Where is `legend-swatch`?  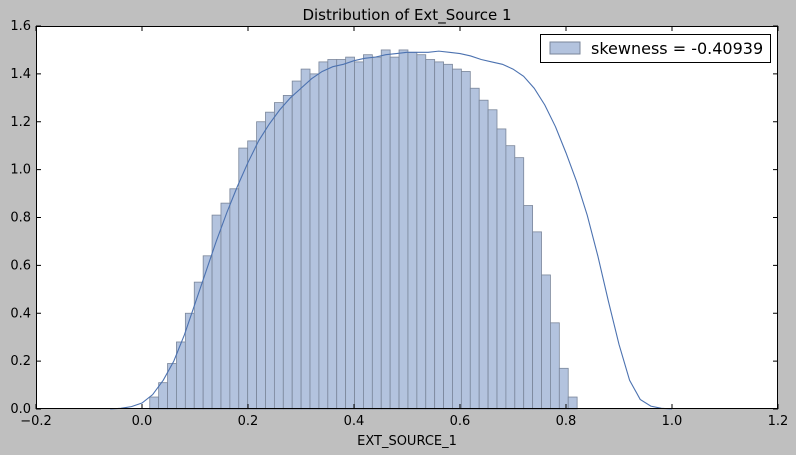
legend-swatch is located at coordinates (565, 48).